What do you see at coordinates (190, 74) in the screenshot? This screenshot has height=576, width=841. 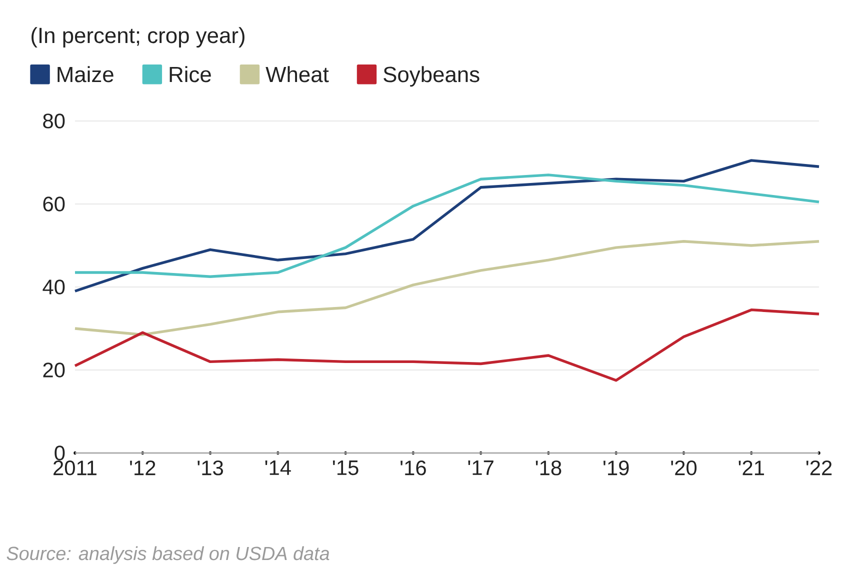 I see `legend-label: Rice` at bounding box center [190, 74].